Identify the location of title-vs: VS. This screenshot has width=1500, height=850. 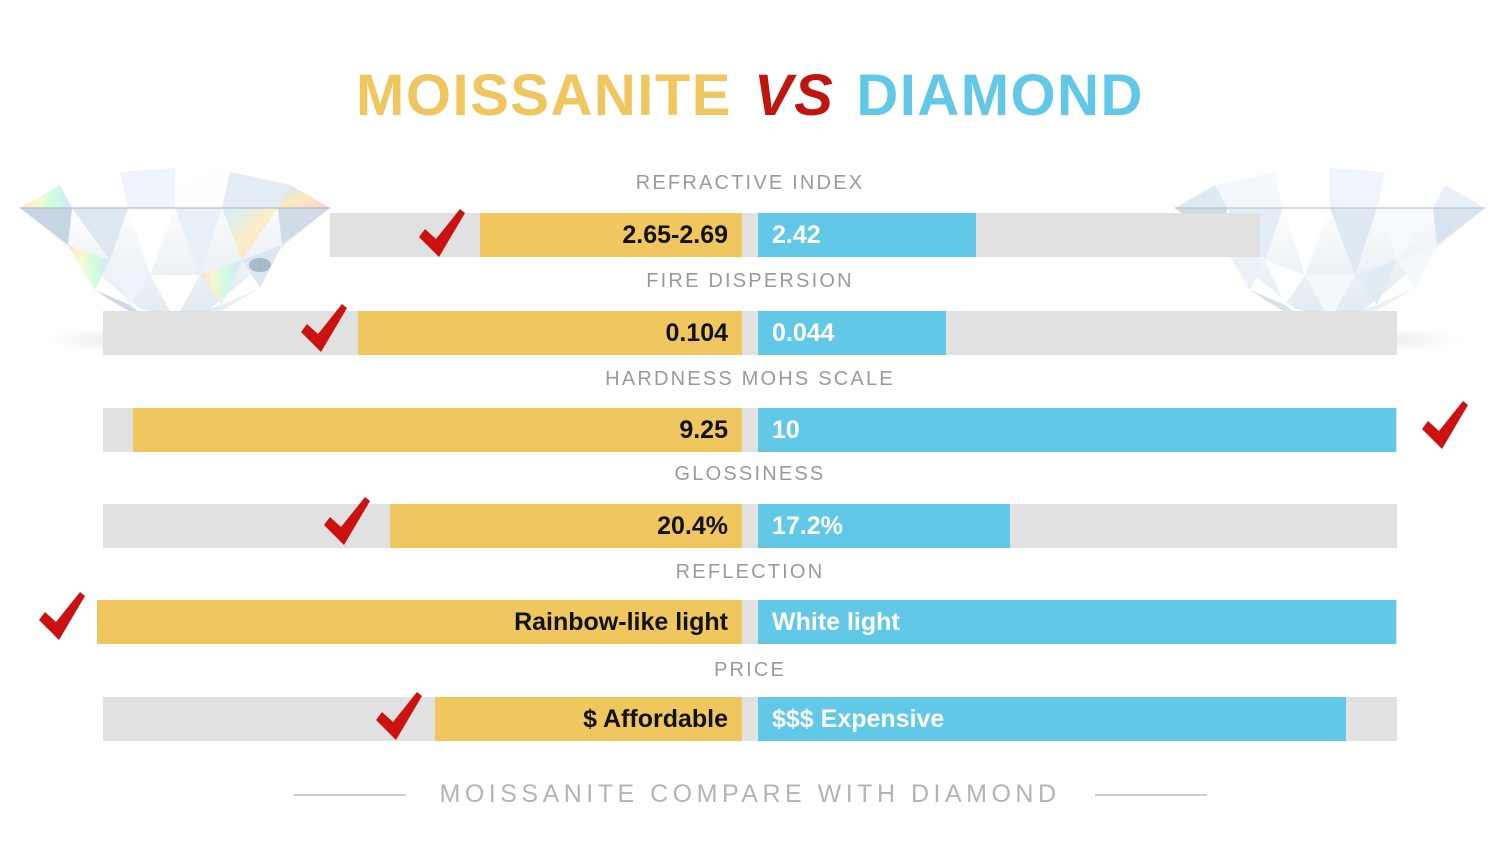
(794, 95).